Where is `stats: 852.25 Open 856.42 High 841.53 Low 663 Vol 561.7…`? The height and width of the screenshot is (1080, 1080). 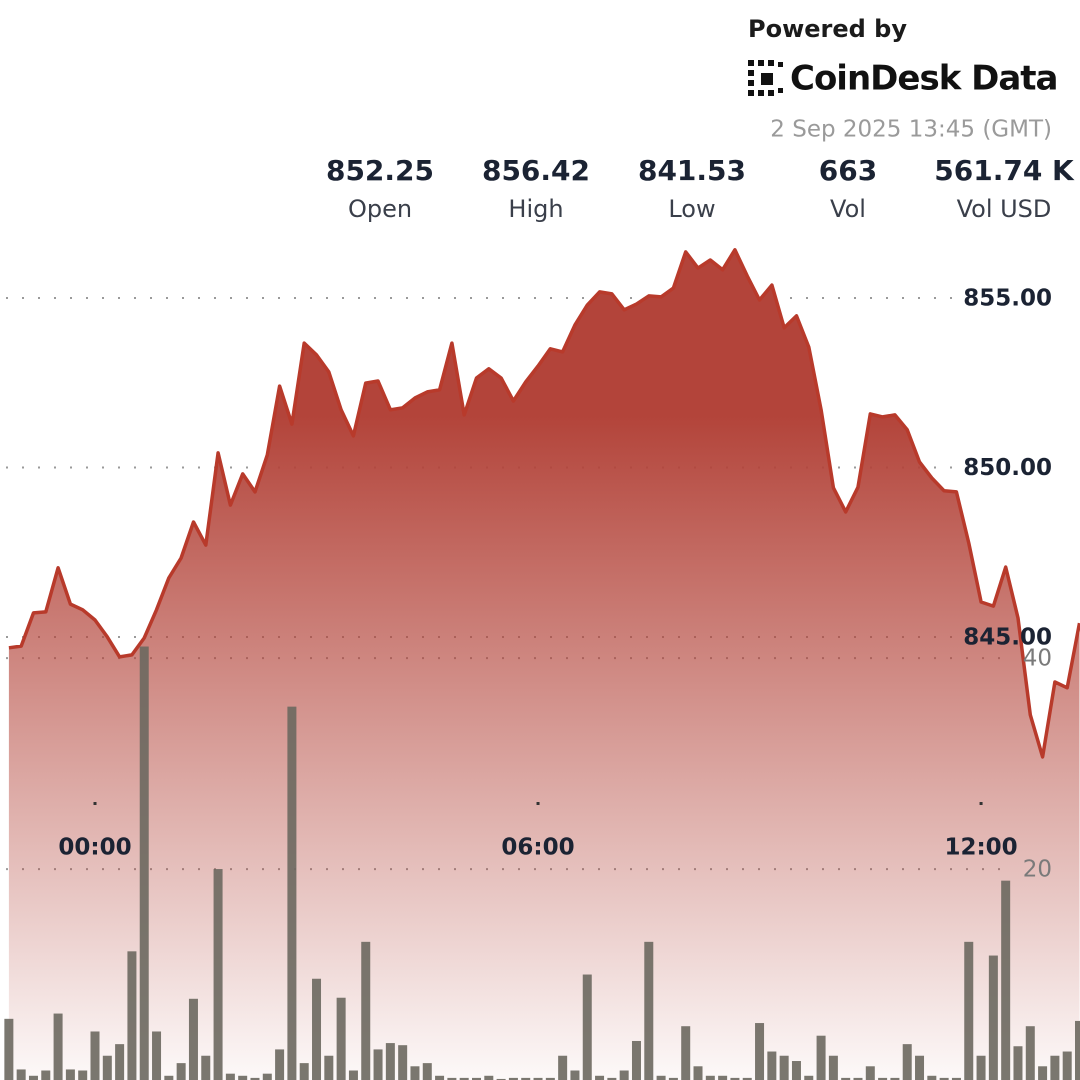 stats: 852.25 Open 856.42 High 841.53 Low 663 Vol 561.7… is located at coordinates (700, 188).